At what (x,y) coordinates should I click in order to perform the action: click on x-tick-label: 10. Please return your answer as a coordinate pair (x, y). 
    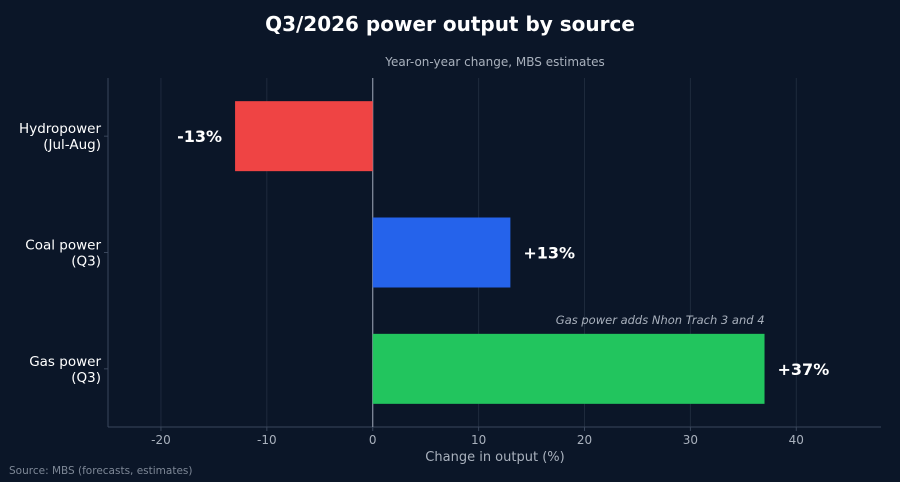
    Looking at the image, I should click on (478, 440).